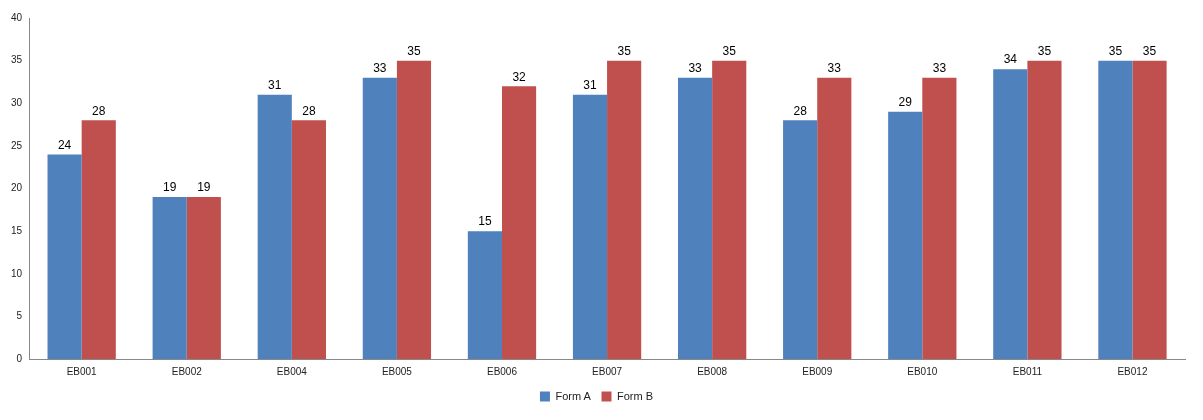 This screenshot has height=420, width=1203. What do you see at coordinates (19, 358) in the screenshot?
I see `y-tick-label: 0` at bounding box center [19, 358].